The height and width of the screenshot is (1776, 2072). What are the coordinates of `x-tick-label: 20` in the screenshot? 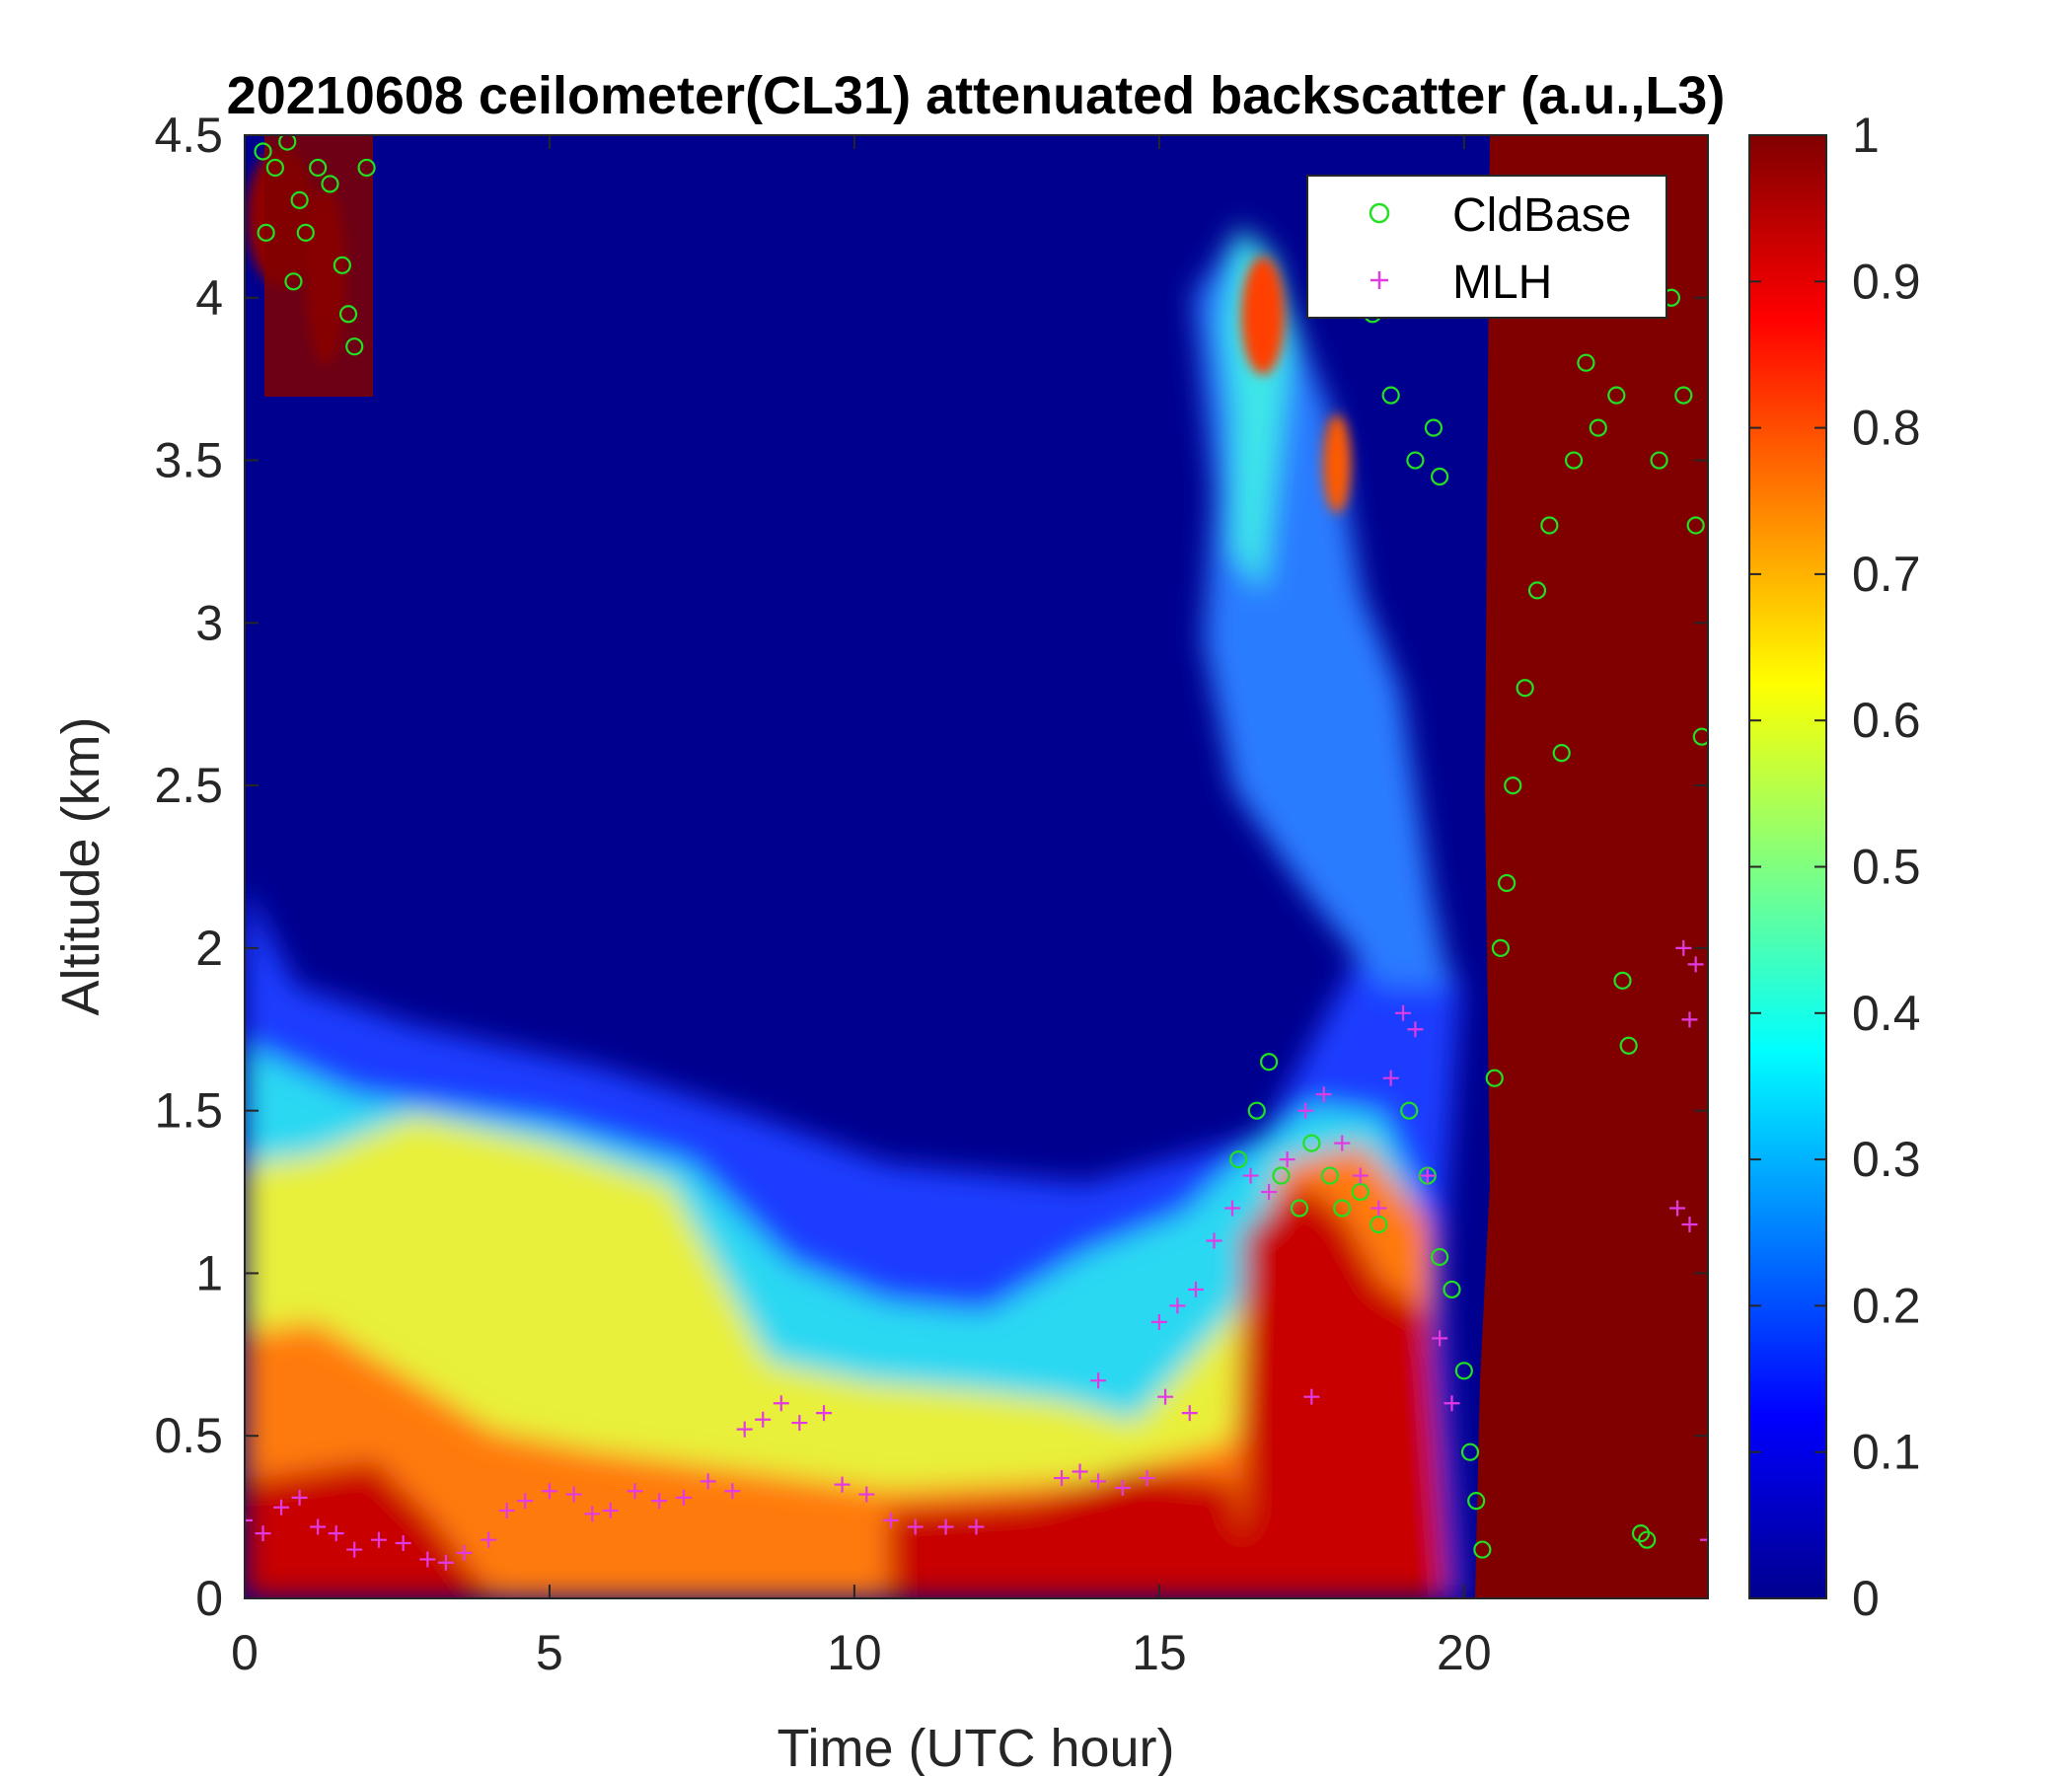 It's located at (1465, 1653).